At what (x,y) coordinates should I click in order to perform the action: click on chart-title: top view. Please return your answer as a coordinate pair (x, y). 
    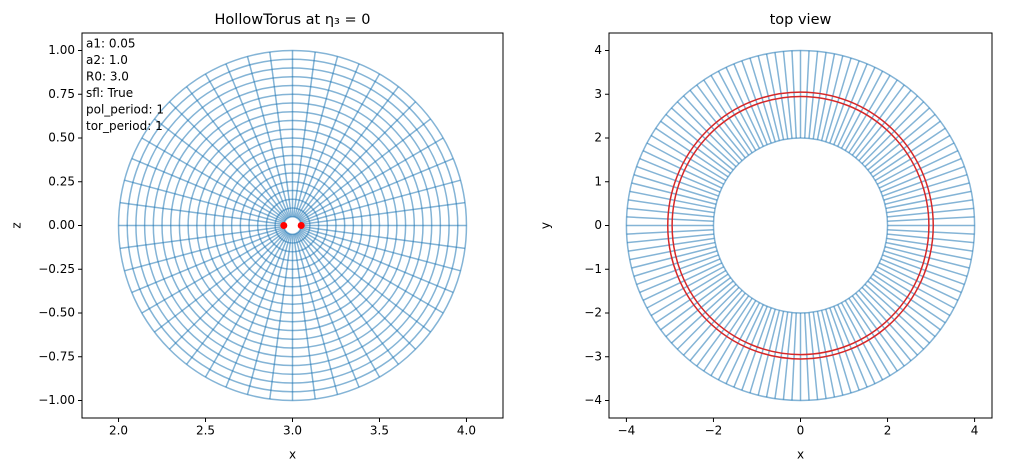
    Looking at the image, I should click on (801, 20).